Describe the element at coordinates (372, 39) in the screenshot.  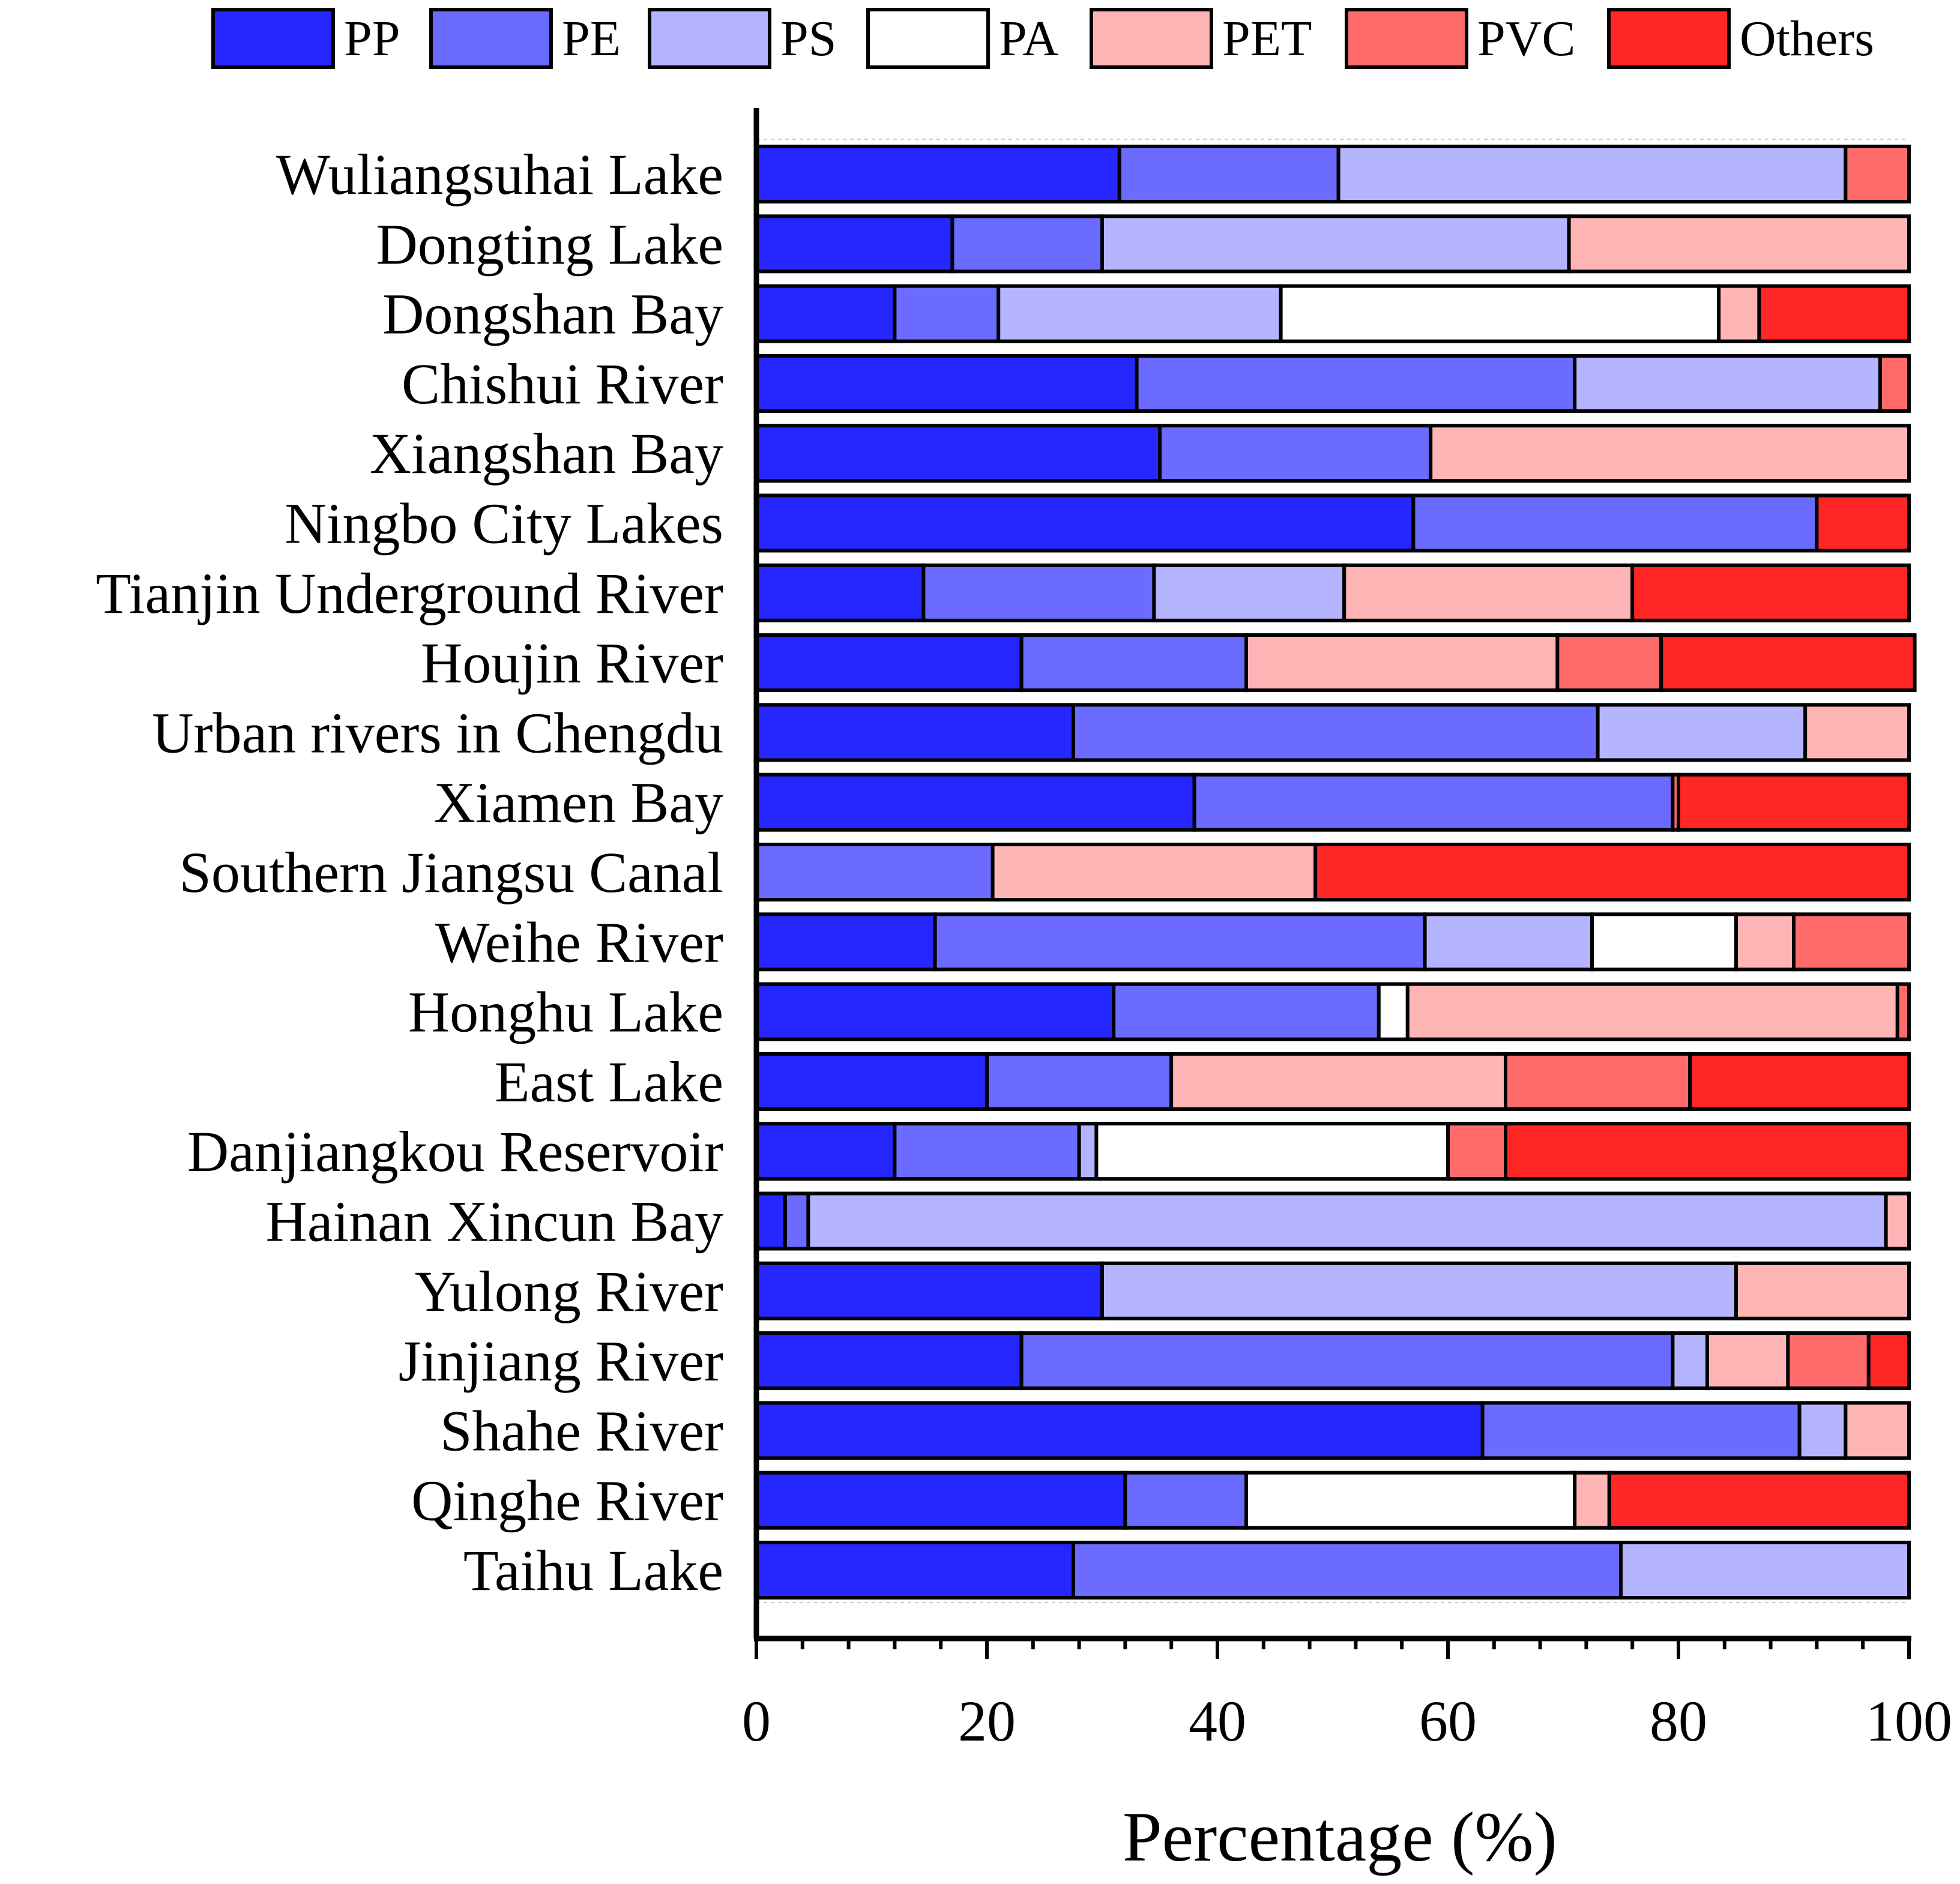
I see `legend-label: PP` at that location.